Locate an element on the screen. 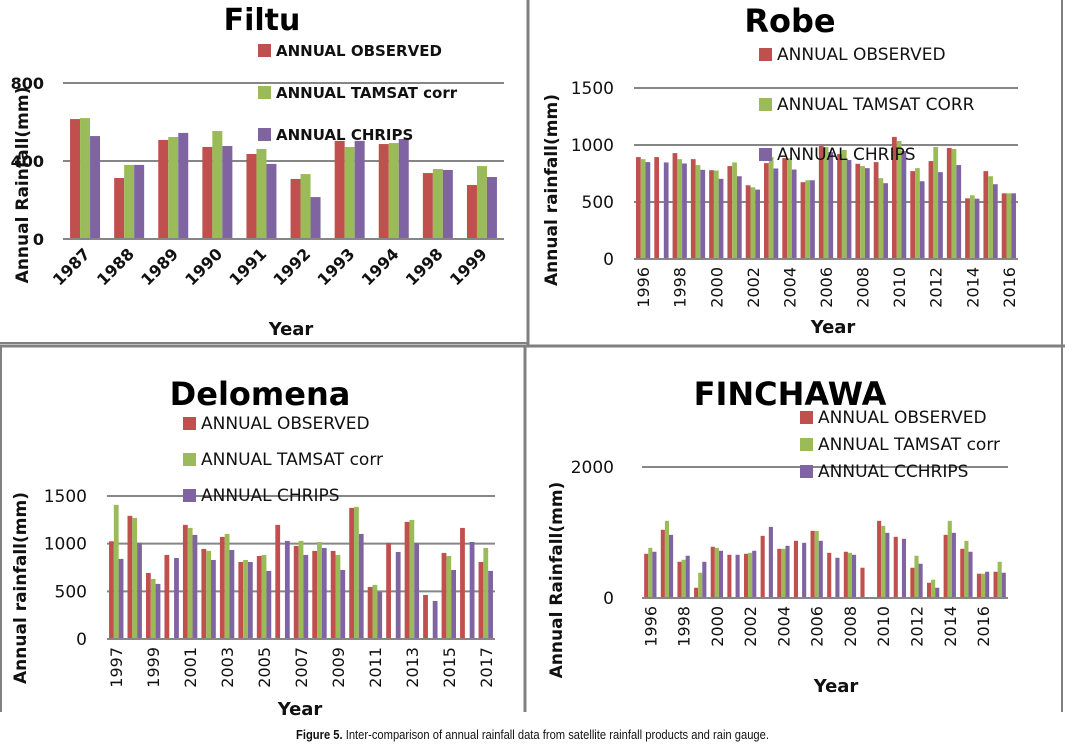 The height and width of the screenshot is (755, 1065). x-tick-label: 2009 is located at coordinates (338, 667).